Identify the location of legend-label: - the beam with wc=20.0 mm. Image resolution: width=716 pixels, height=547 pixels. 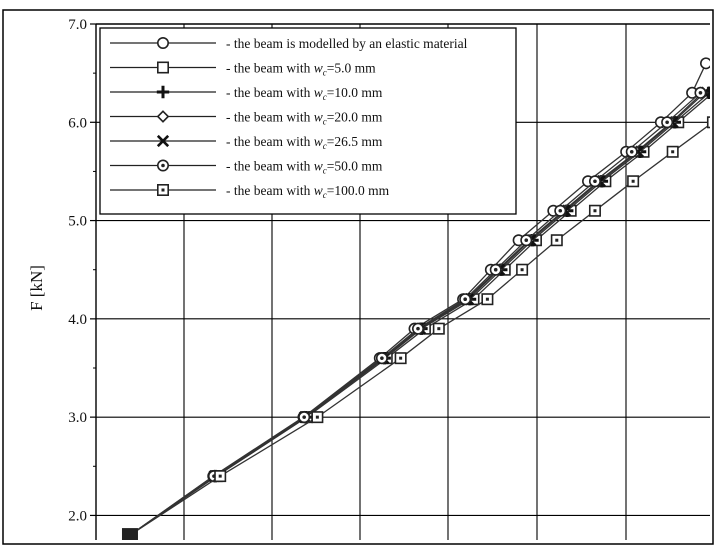
(304, 118).